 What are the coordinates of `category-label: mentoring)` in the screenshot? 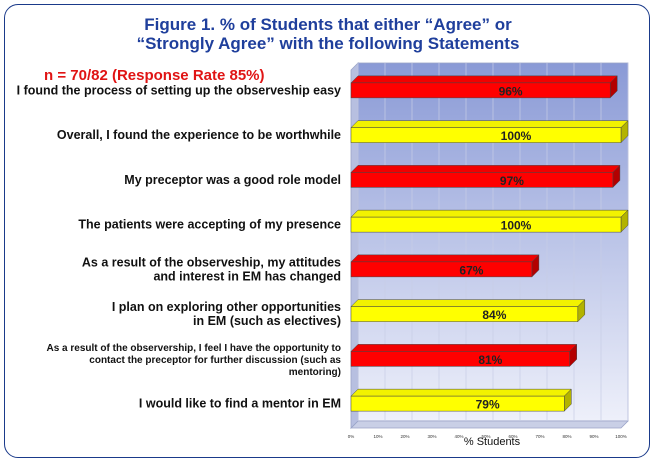 It's located at (315, 372).